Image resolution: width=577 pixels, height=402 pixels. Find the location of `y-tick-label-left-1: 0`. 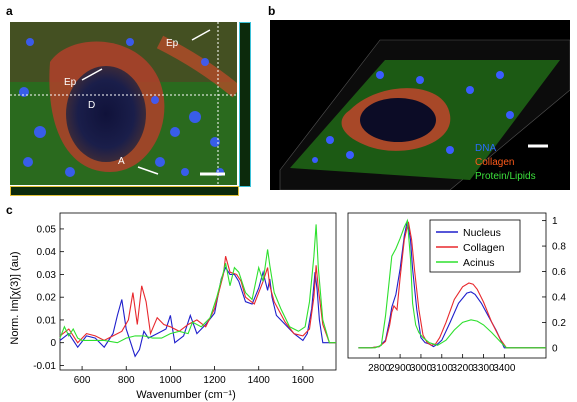

y-tick-label-left-1: 0 is located at coordinates (53, 343).